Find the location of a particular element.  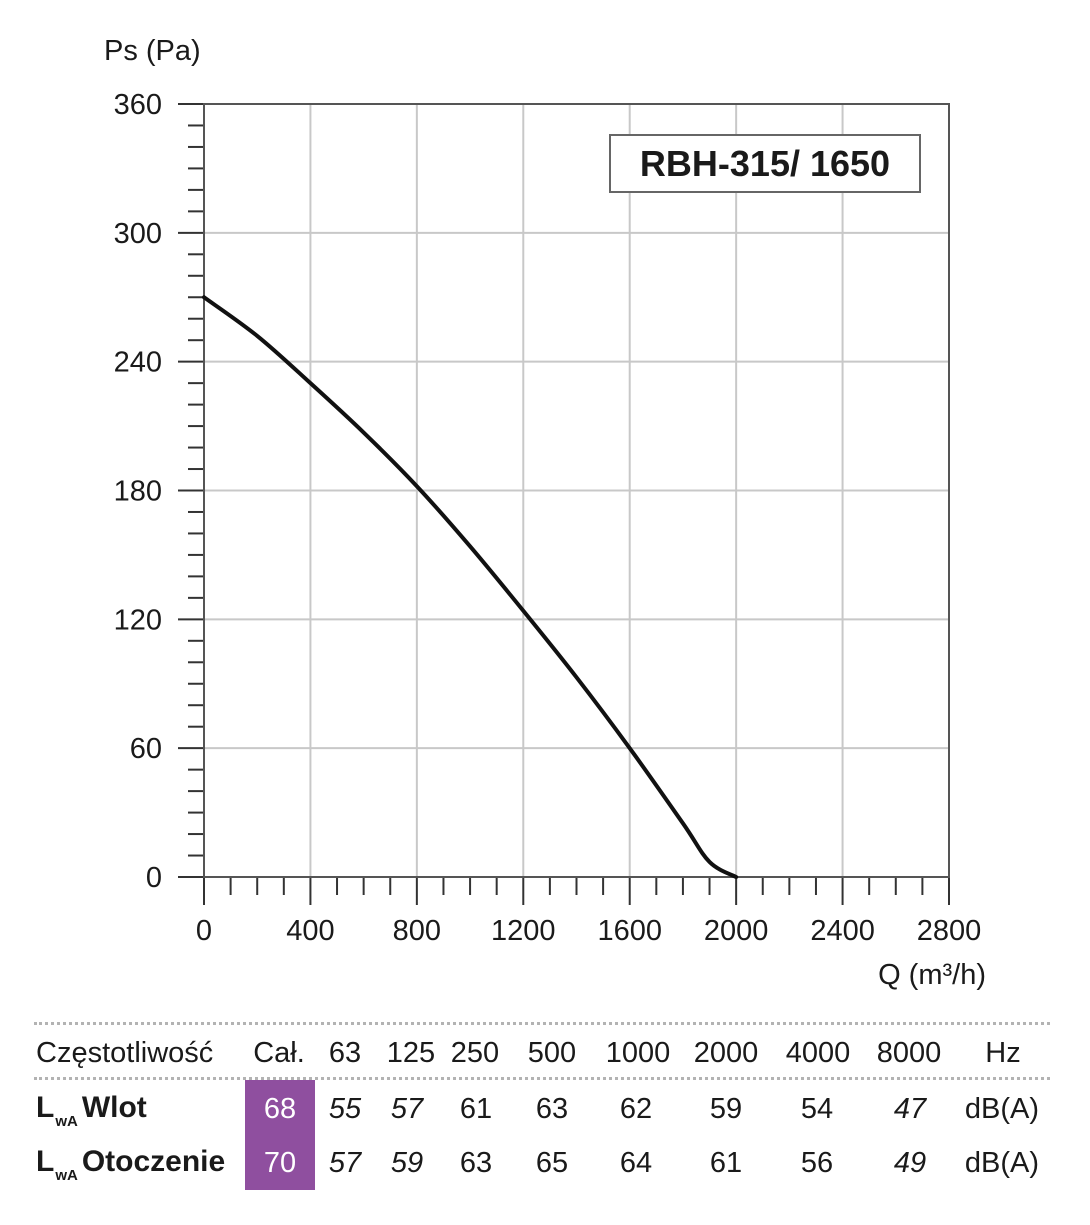

frequency-header-8000: 8000 is located at coordinates (909, 1053).